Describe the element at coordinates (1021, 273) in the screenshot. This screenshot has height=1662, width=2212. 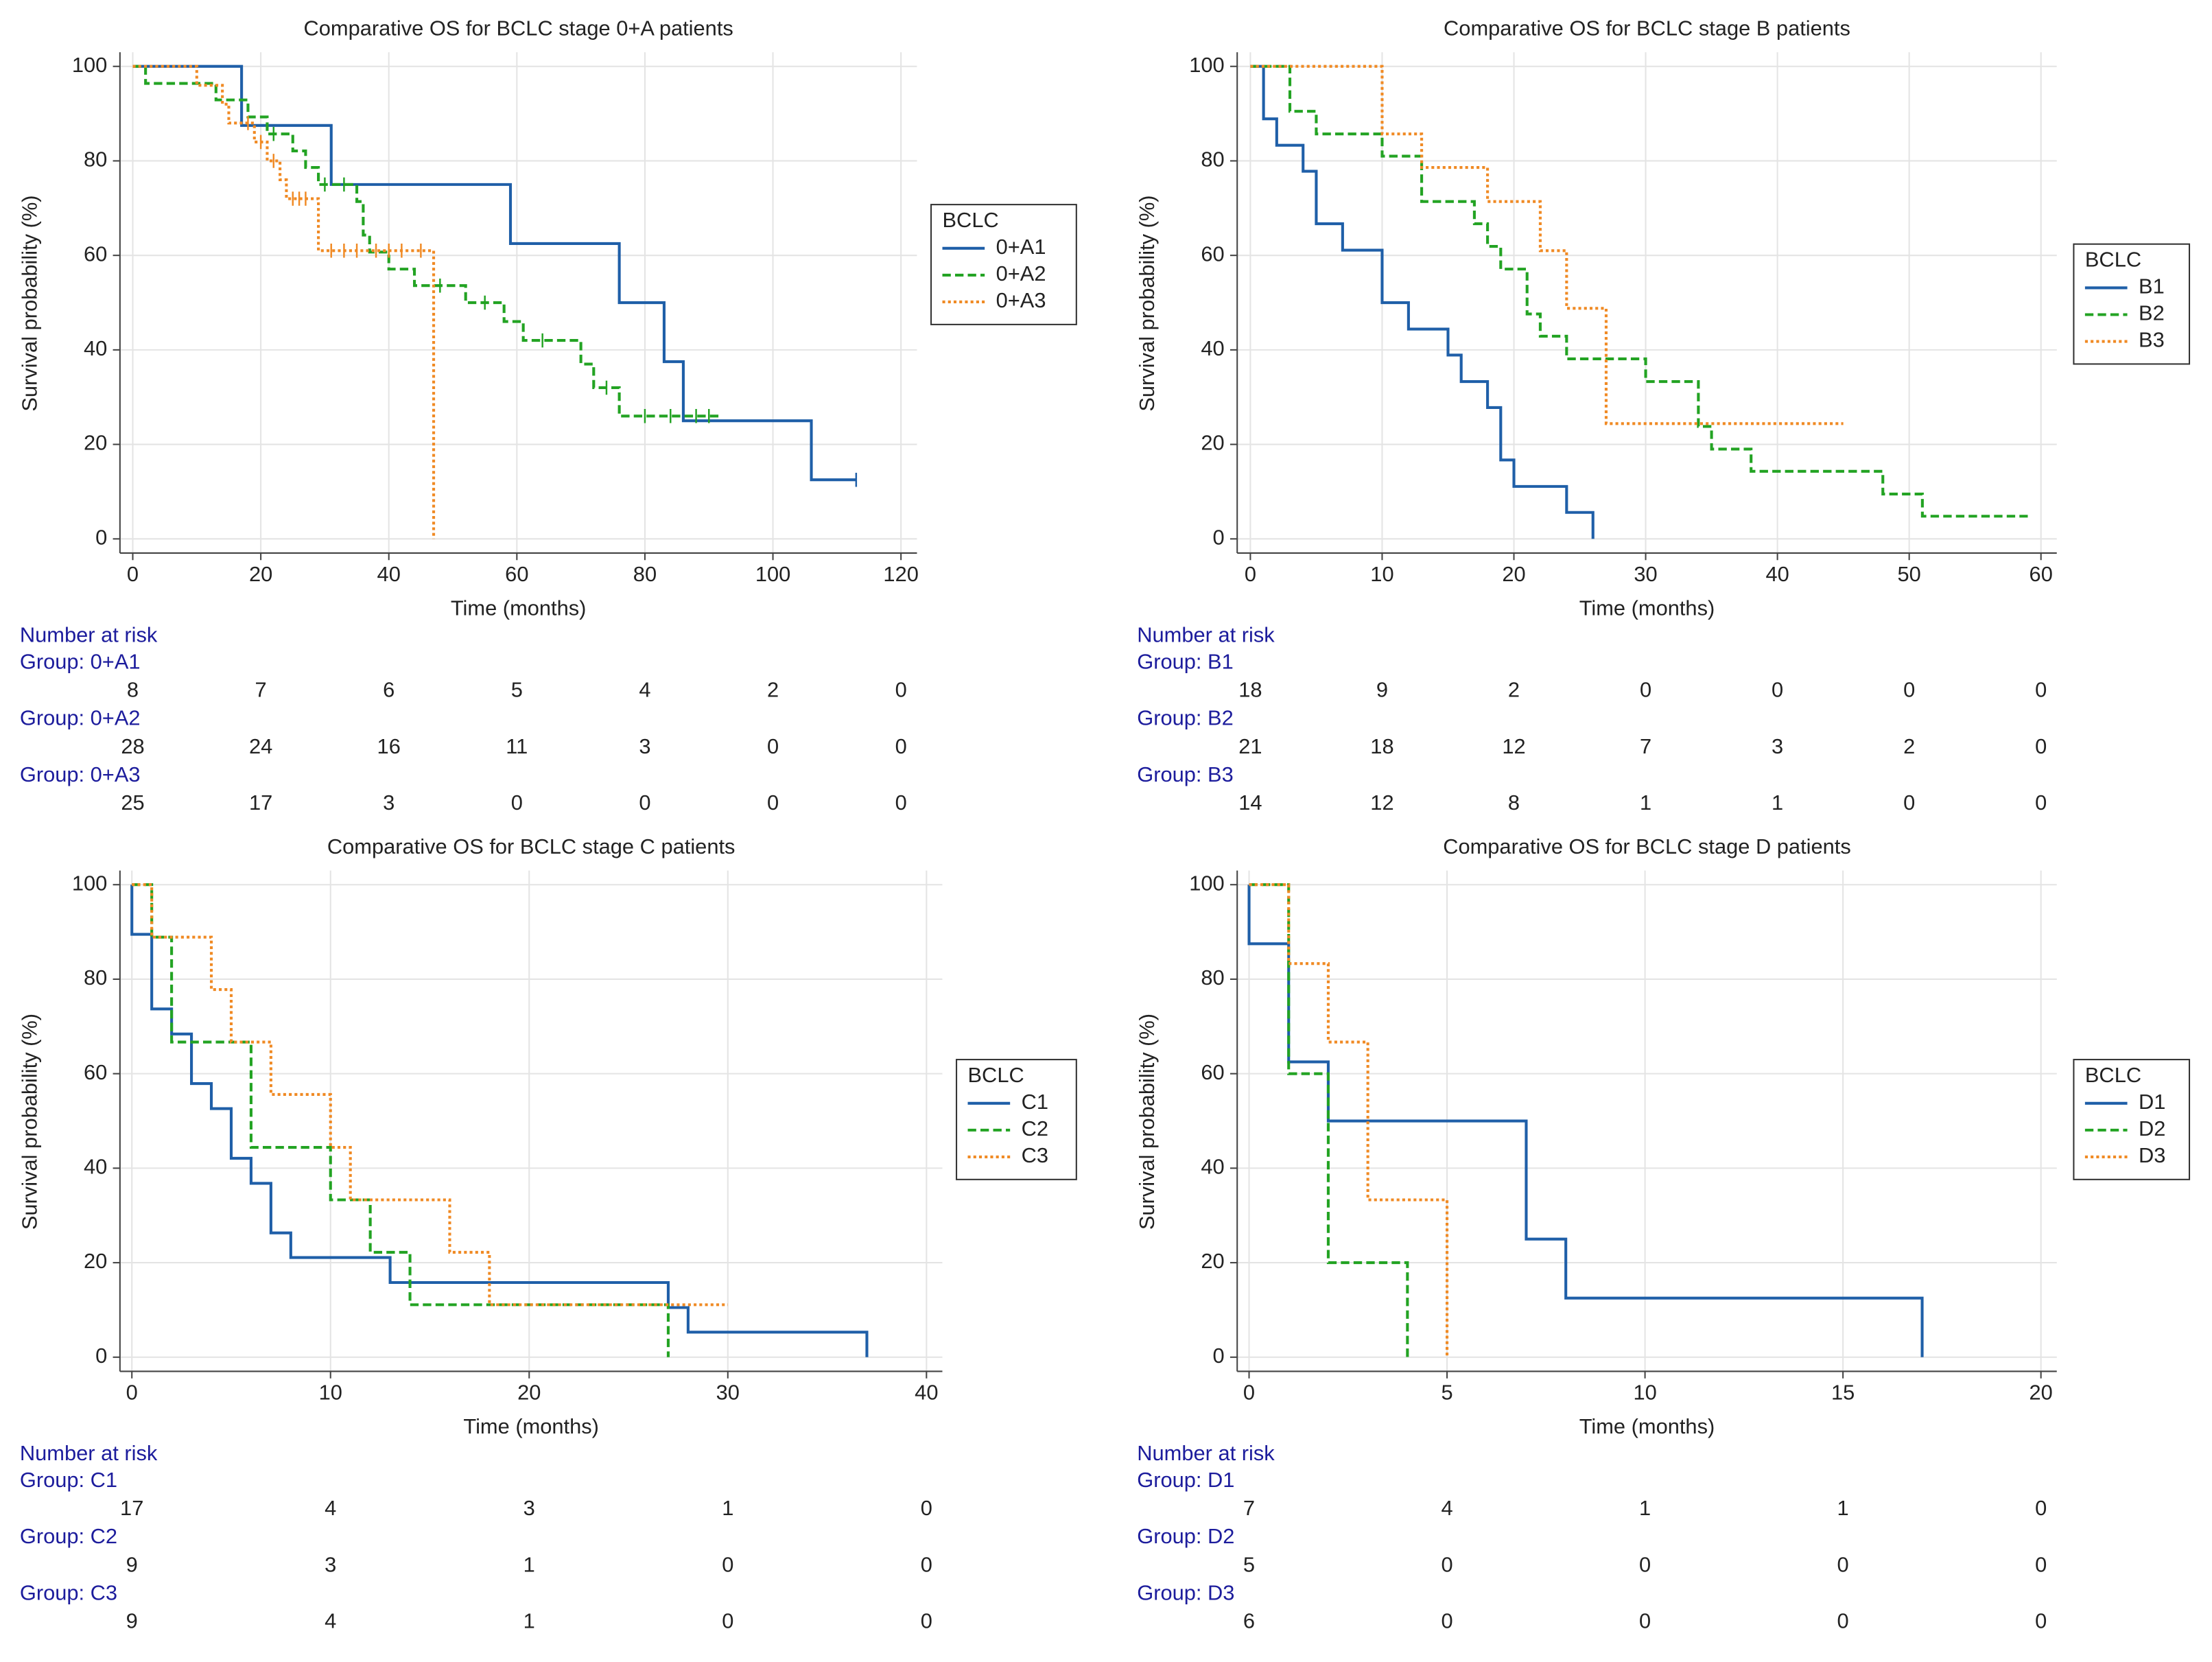
I see `legend-label: 0+A2` at that location.